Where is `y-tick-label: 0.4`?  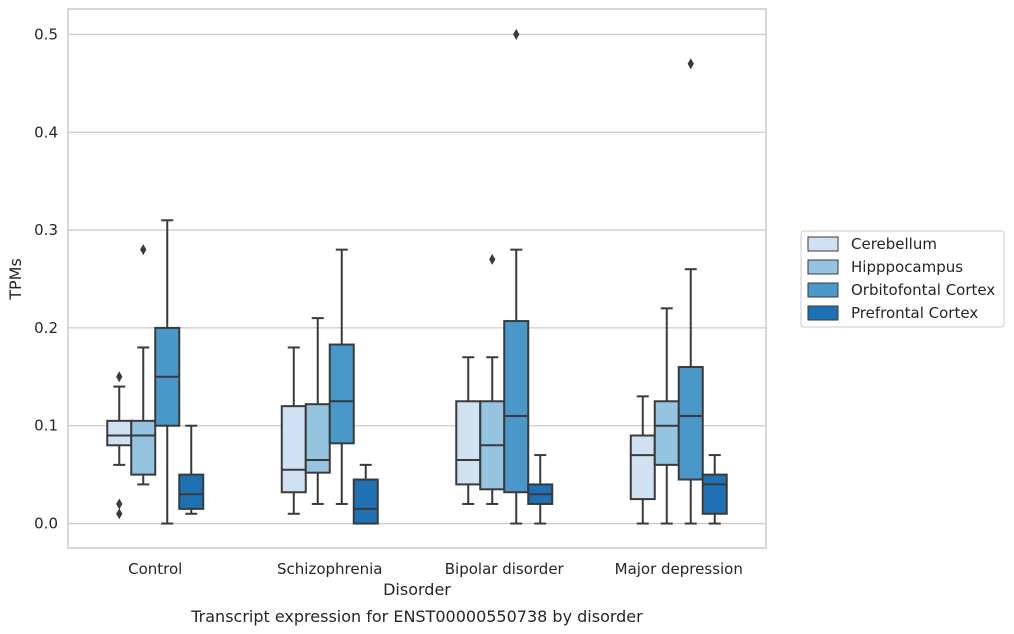
y-tick-label: 0.4 is located at coordinates (46, 132).